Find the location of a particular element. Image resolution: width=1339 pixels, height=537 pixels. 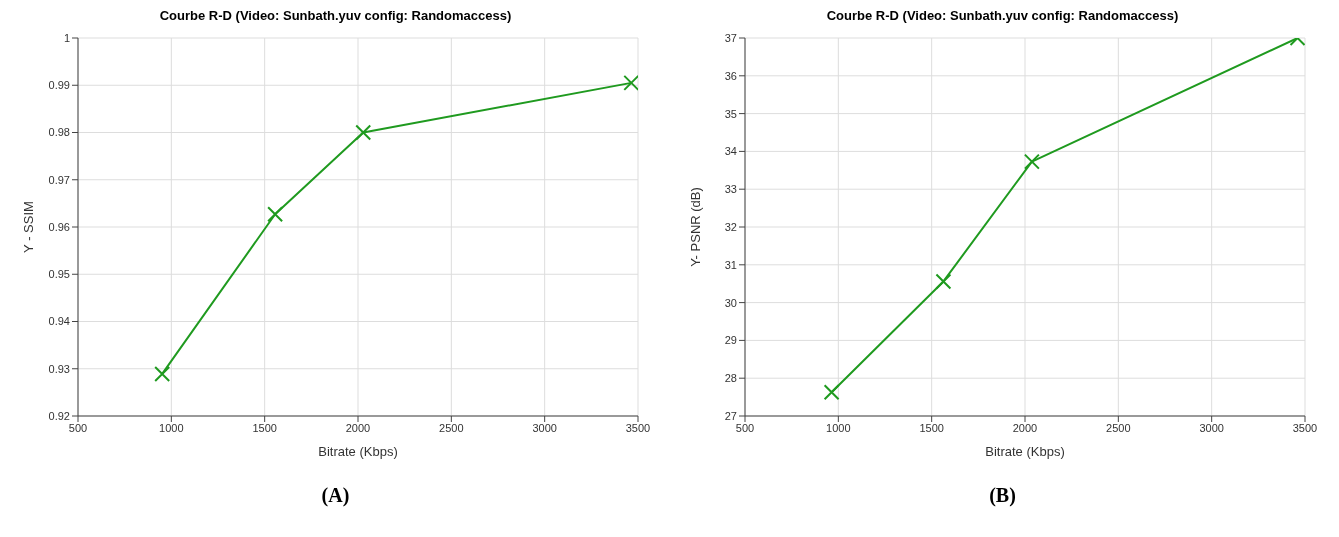

y-tick-label: 27 is located at coordinates (730, 415).